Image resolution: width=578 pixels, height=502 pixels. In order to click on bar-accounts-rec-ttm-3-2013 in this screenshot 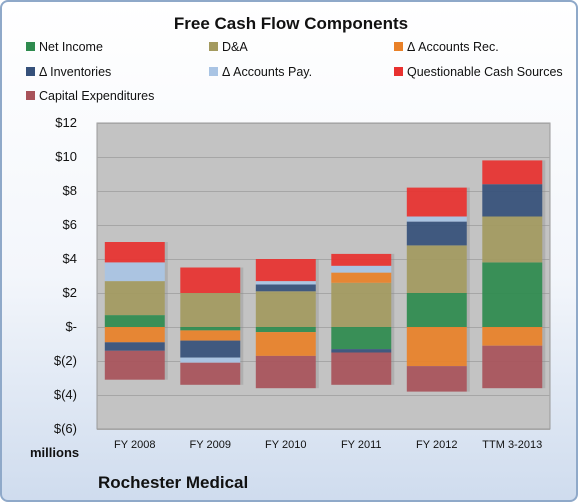, I will do `click(512, 336)`.